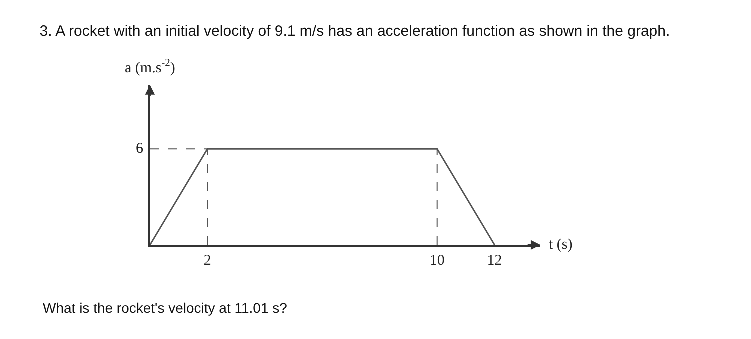  What do you see at coordinates (437, 260) in the screenshot?
I see `x-tick-label: 10` at bounding box center [437, 260].